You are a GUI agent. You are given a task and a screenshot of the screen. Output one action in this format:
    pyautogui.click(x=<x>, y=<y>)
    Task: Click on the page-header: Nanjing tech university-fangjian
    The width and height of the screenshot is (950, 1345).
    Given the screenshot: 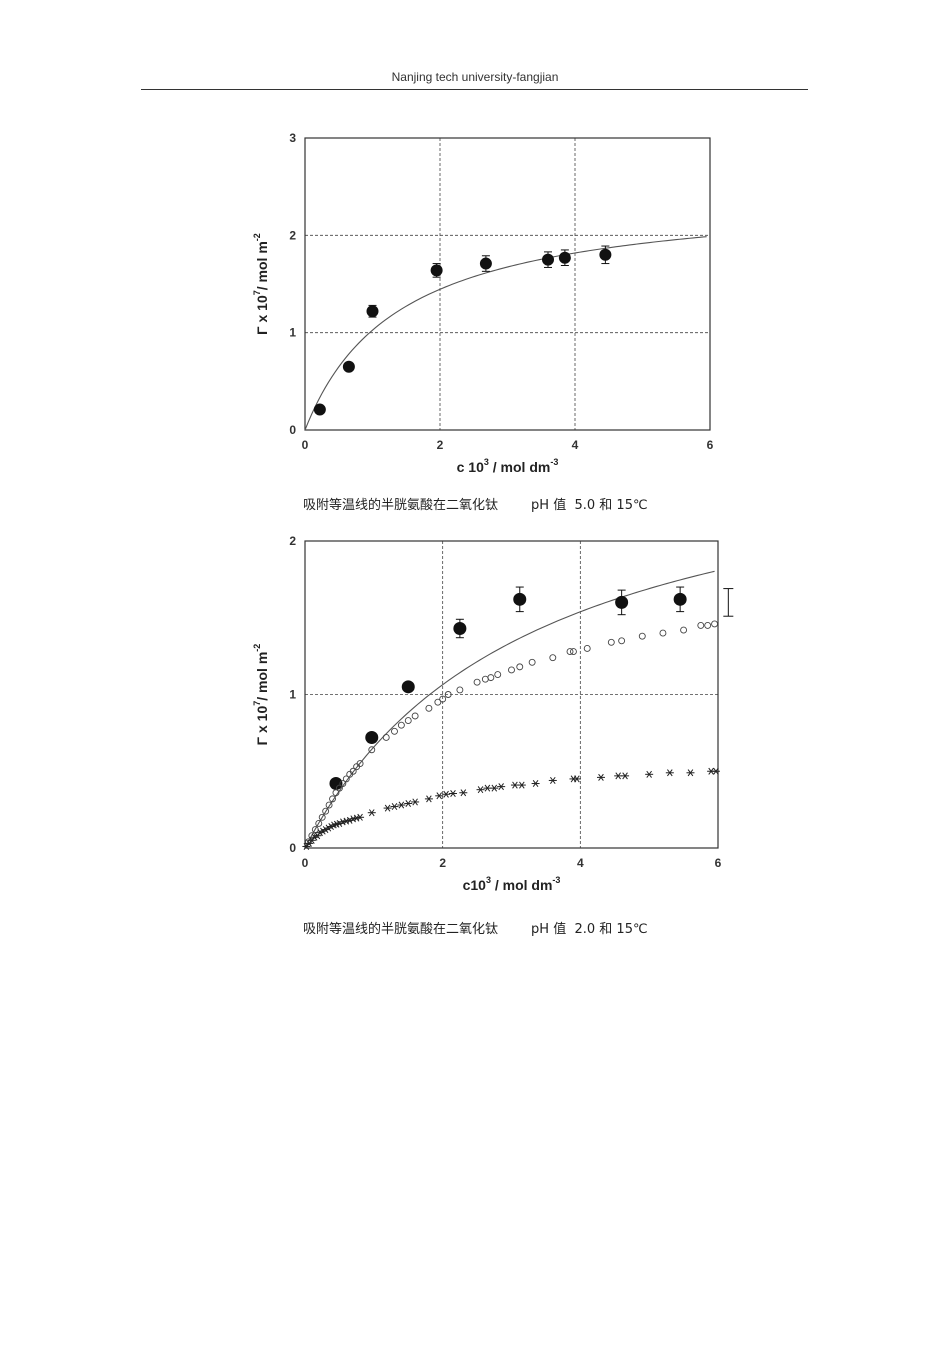 What is the action you would take?
    pyautogui.click(x=475, y=77)
    